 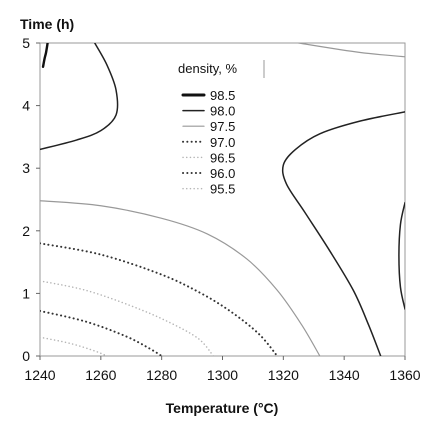 What do you see at coordinates (207, 68) in the screenshot?
I see `legend-title: density, %` at bounding box center [207, 68].